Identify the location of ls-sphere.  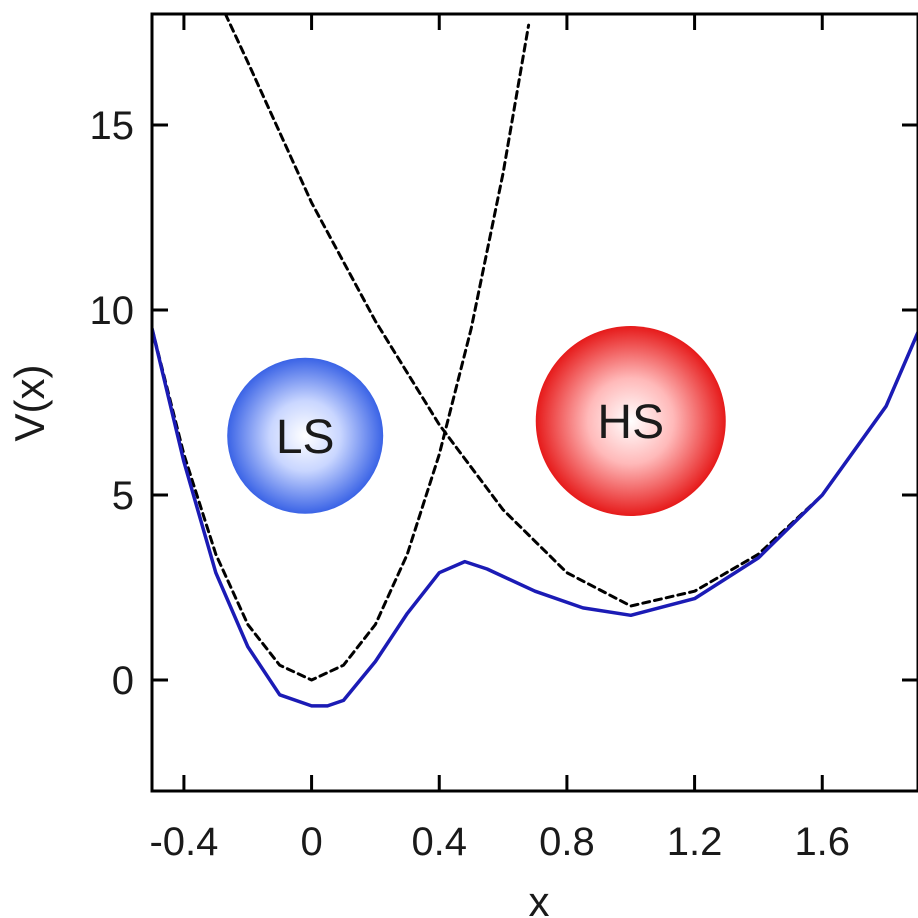
(305, 435).